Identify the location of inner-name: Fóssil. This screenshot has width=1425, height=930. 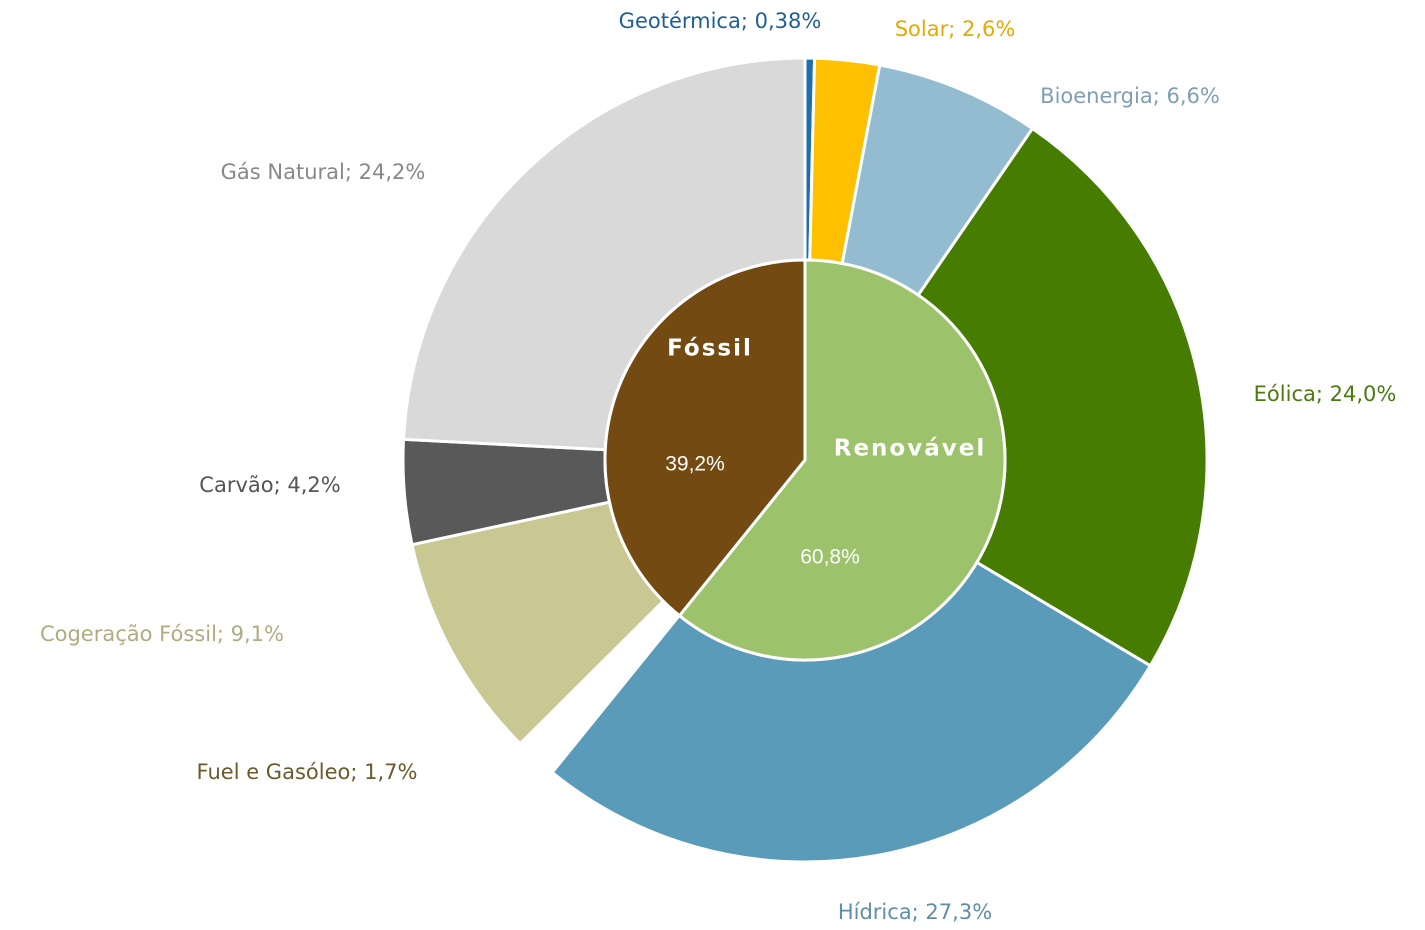
(710, 349).